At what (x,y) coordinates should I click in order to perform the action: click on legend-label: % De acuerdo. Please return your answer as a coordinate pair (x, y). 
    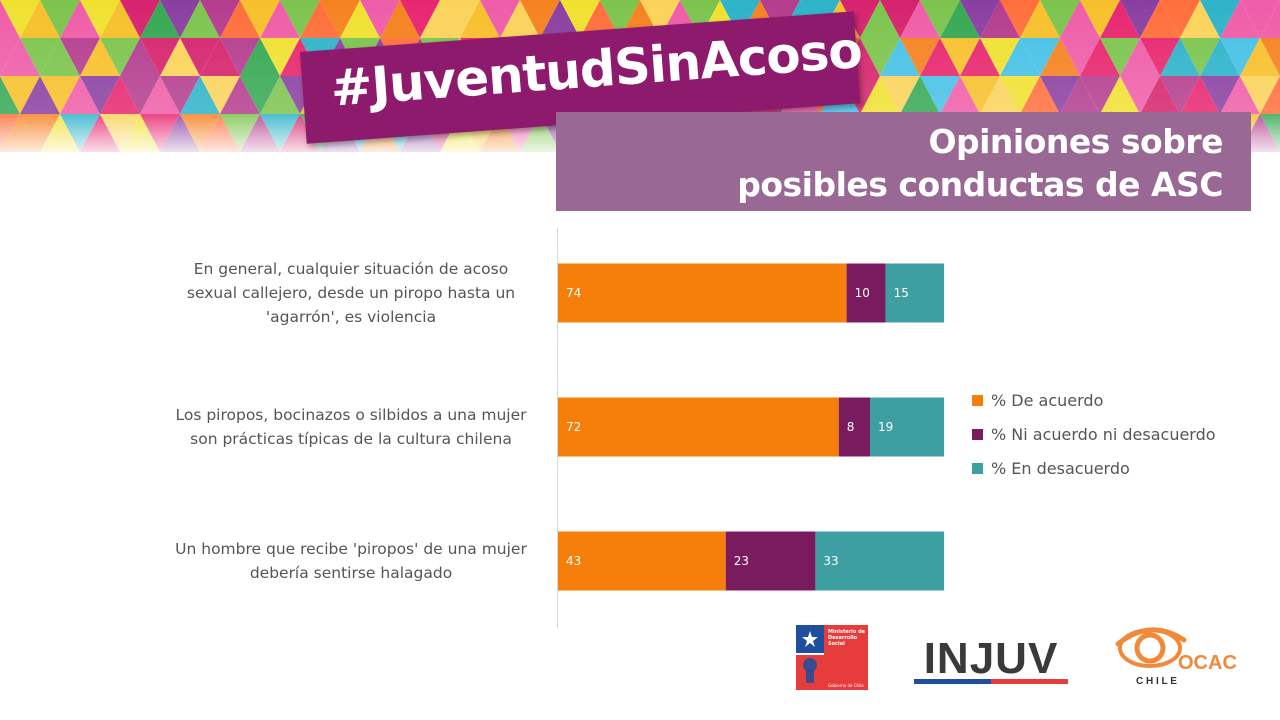
    Looking at the image, I should click on (1047, 400).